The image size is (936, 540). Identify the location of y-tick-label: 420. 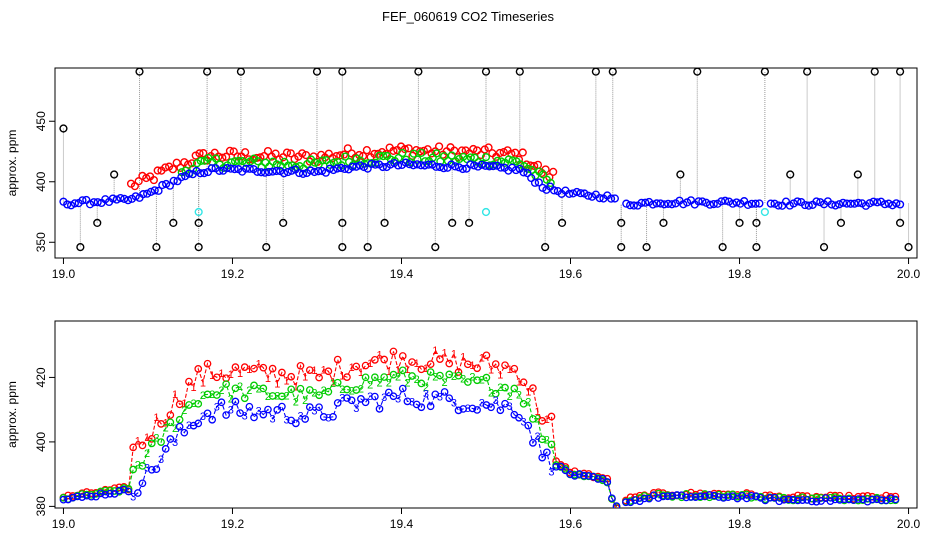
(41, 377).